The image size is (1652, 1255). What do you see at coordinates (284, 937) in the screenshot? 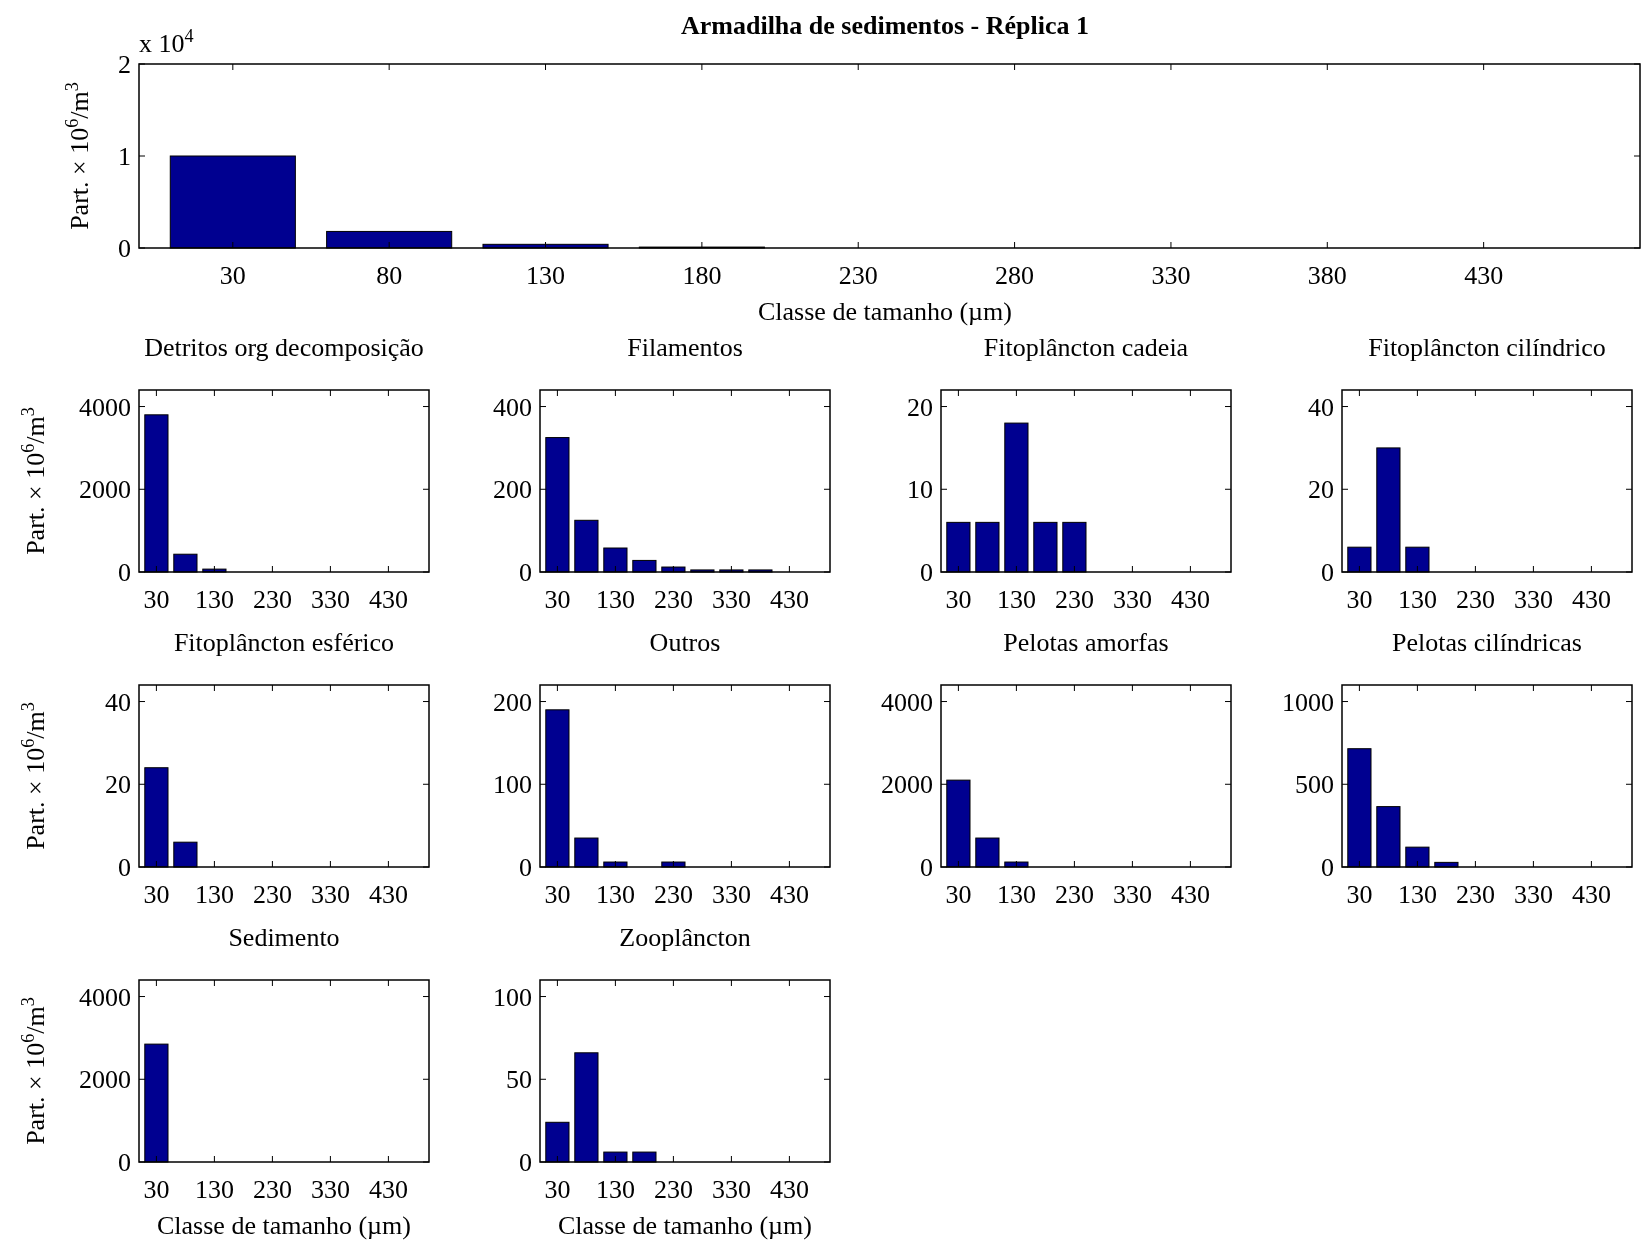
I see `chart-title: Sedimento` at bounding box center [284, 937].